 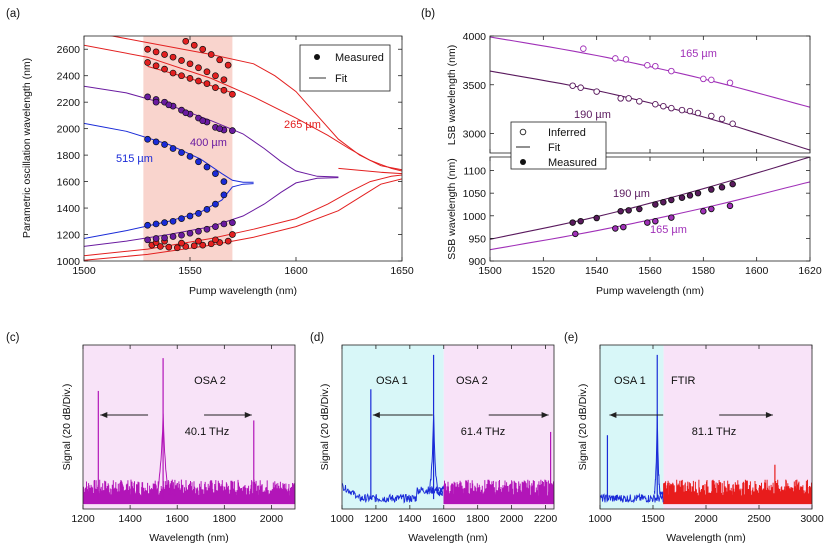 I want to click on y-tick-label: 2400, so click(x=69, y=77).